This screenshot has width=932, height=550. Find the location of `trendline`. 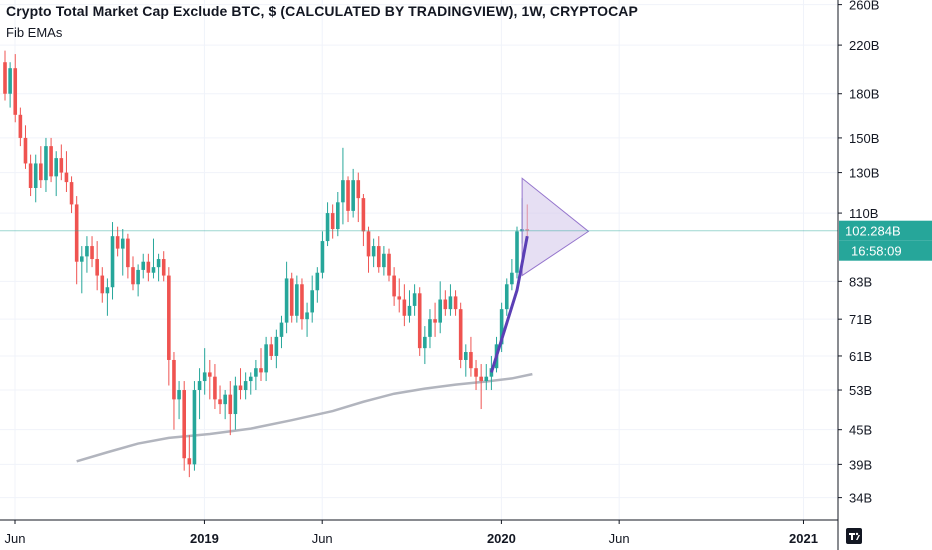

trendline is located at coordinates (509, 304).